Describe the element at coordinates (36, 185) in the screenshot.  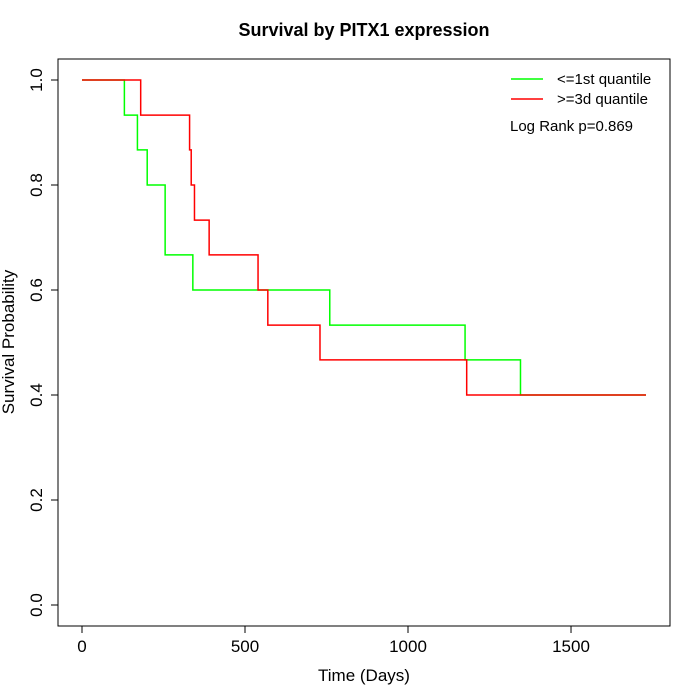
I see `y-tick-label: 0.8` at that location.